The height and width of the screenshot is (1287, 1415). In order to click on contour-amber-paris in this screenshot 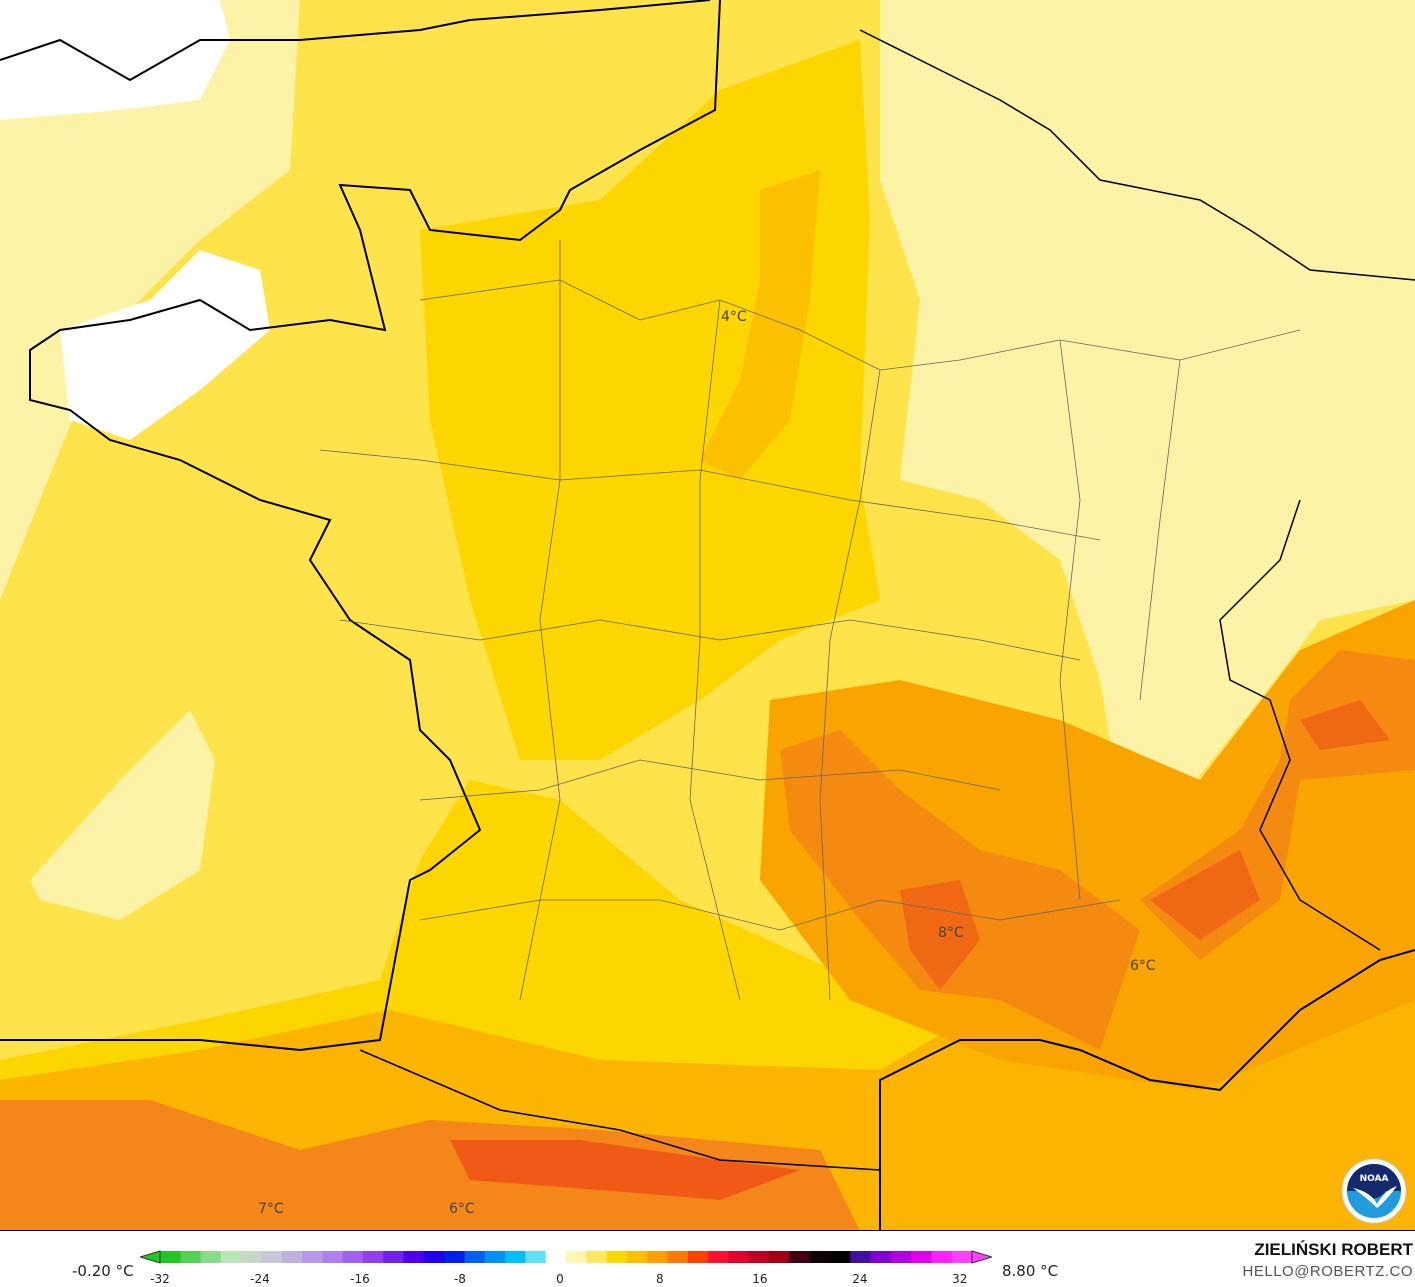, I will do `click(760, 325)`.